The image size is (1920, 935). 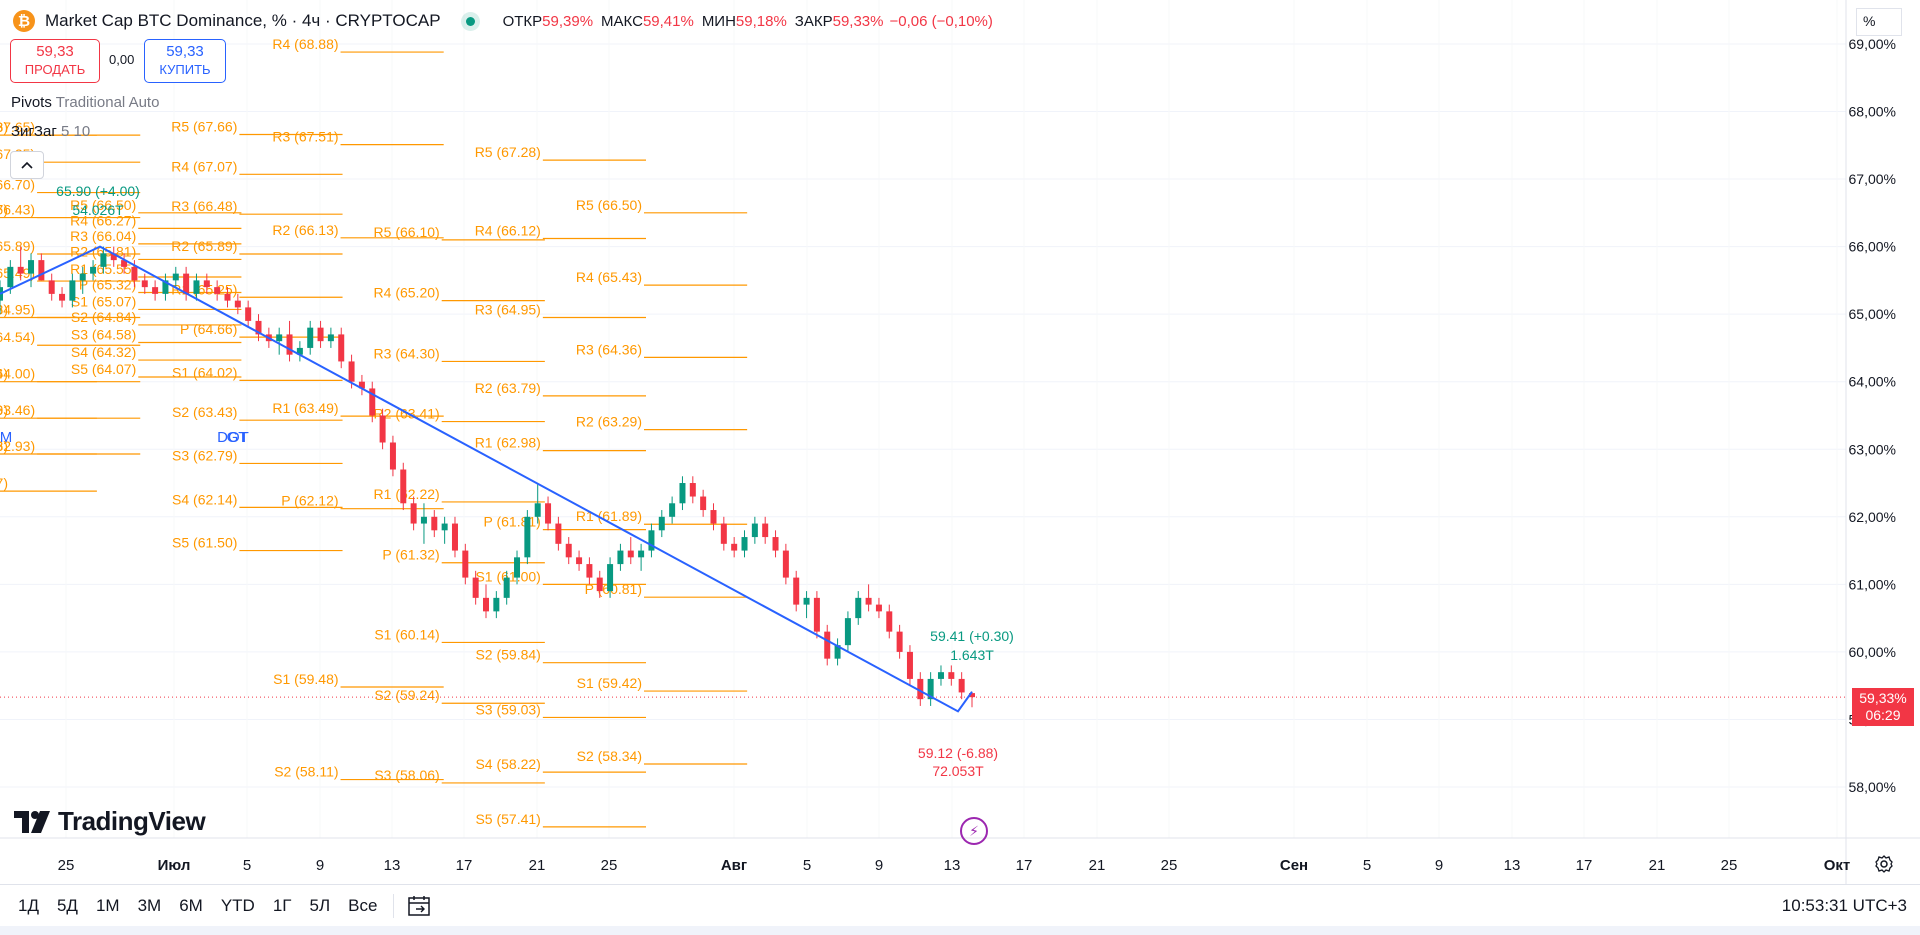 What do you see at coordinates (1844, 905) in the screenshot?
I see `clock-timezone: 10:53:31 UTC+3` at bounding box center [1844, 905].